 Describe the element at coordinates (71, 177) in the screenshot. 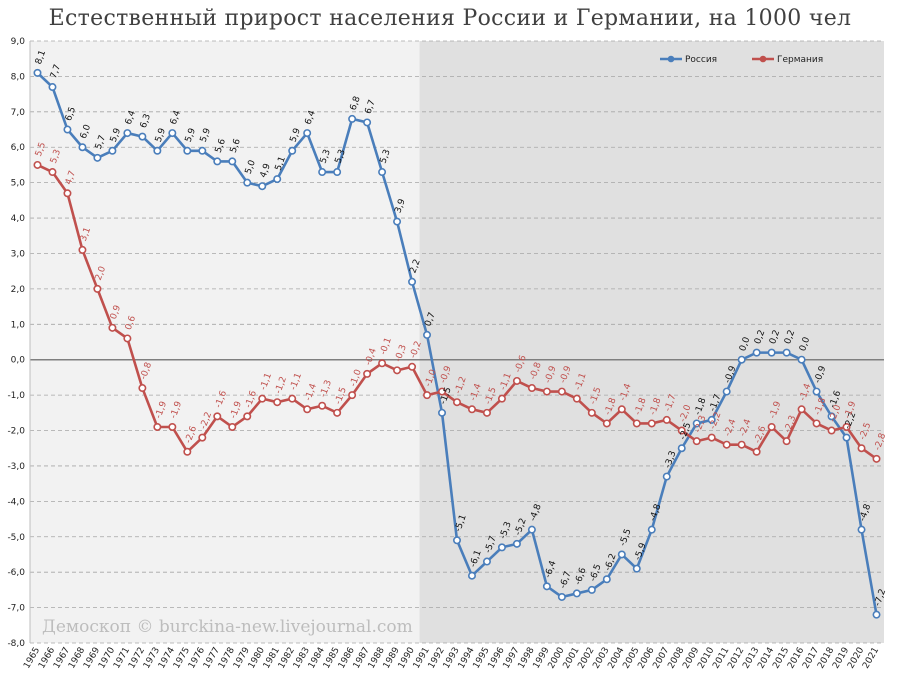

I see `germany-data-label: 4,7` at that location.